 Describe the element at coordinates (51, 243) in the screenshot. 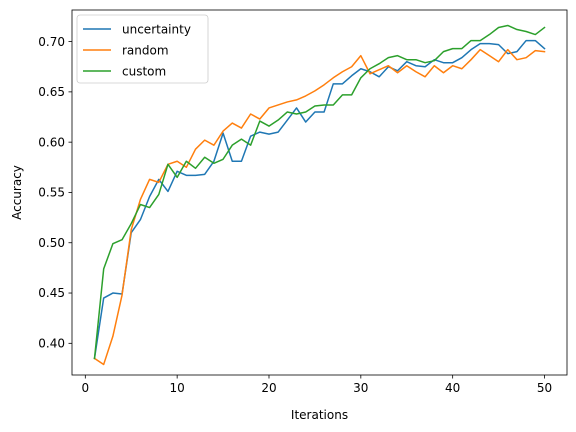

I see `y-tick-label: 0.50` at that location.